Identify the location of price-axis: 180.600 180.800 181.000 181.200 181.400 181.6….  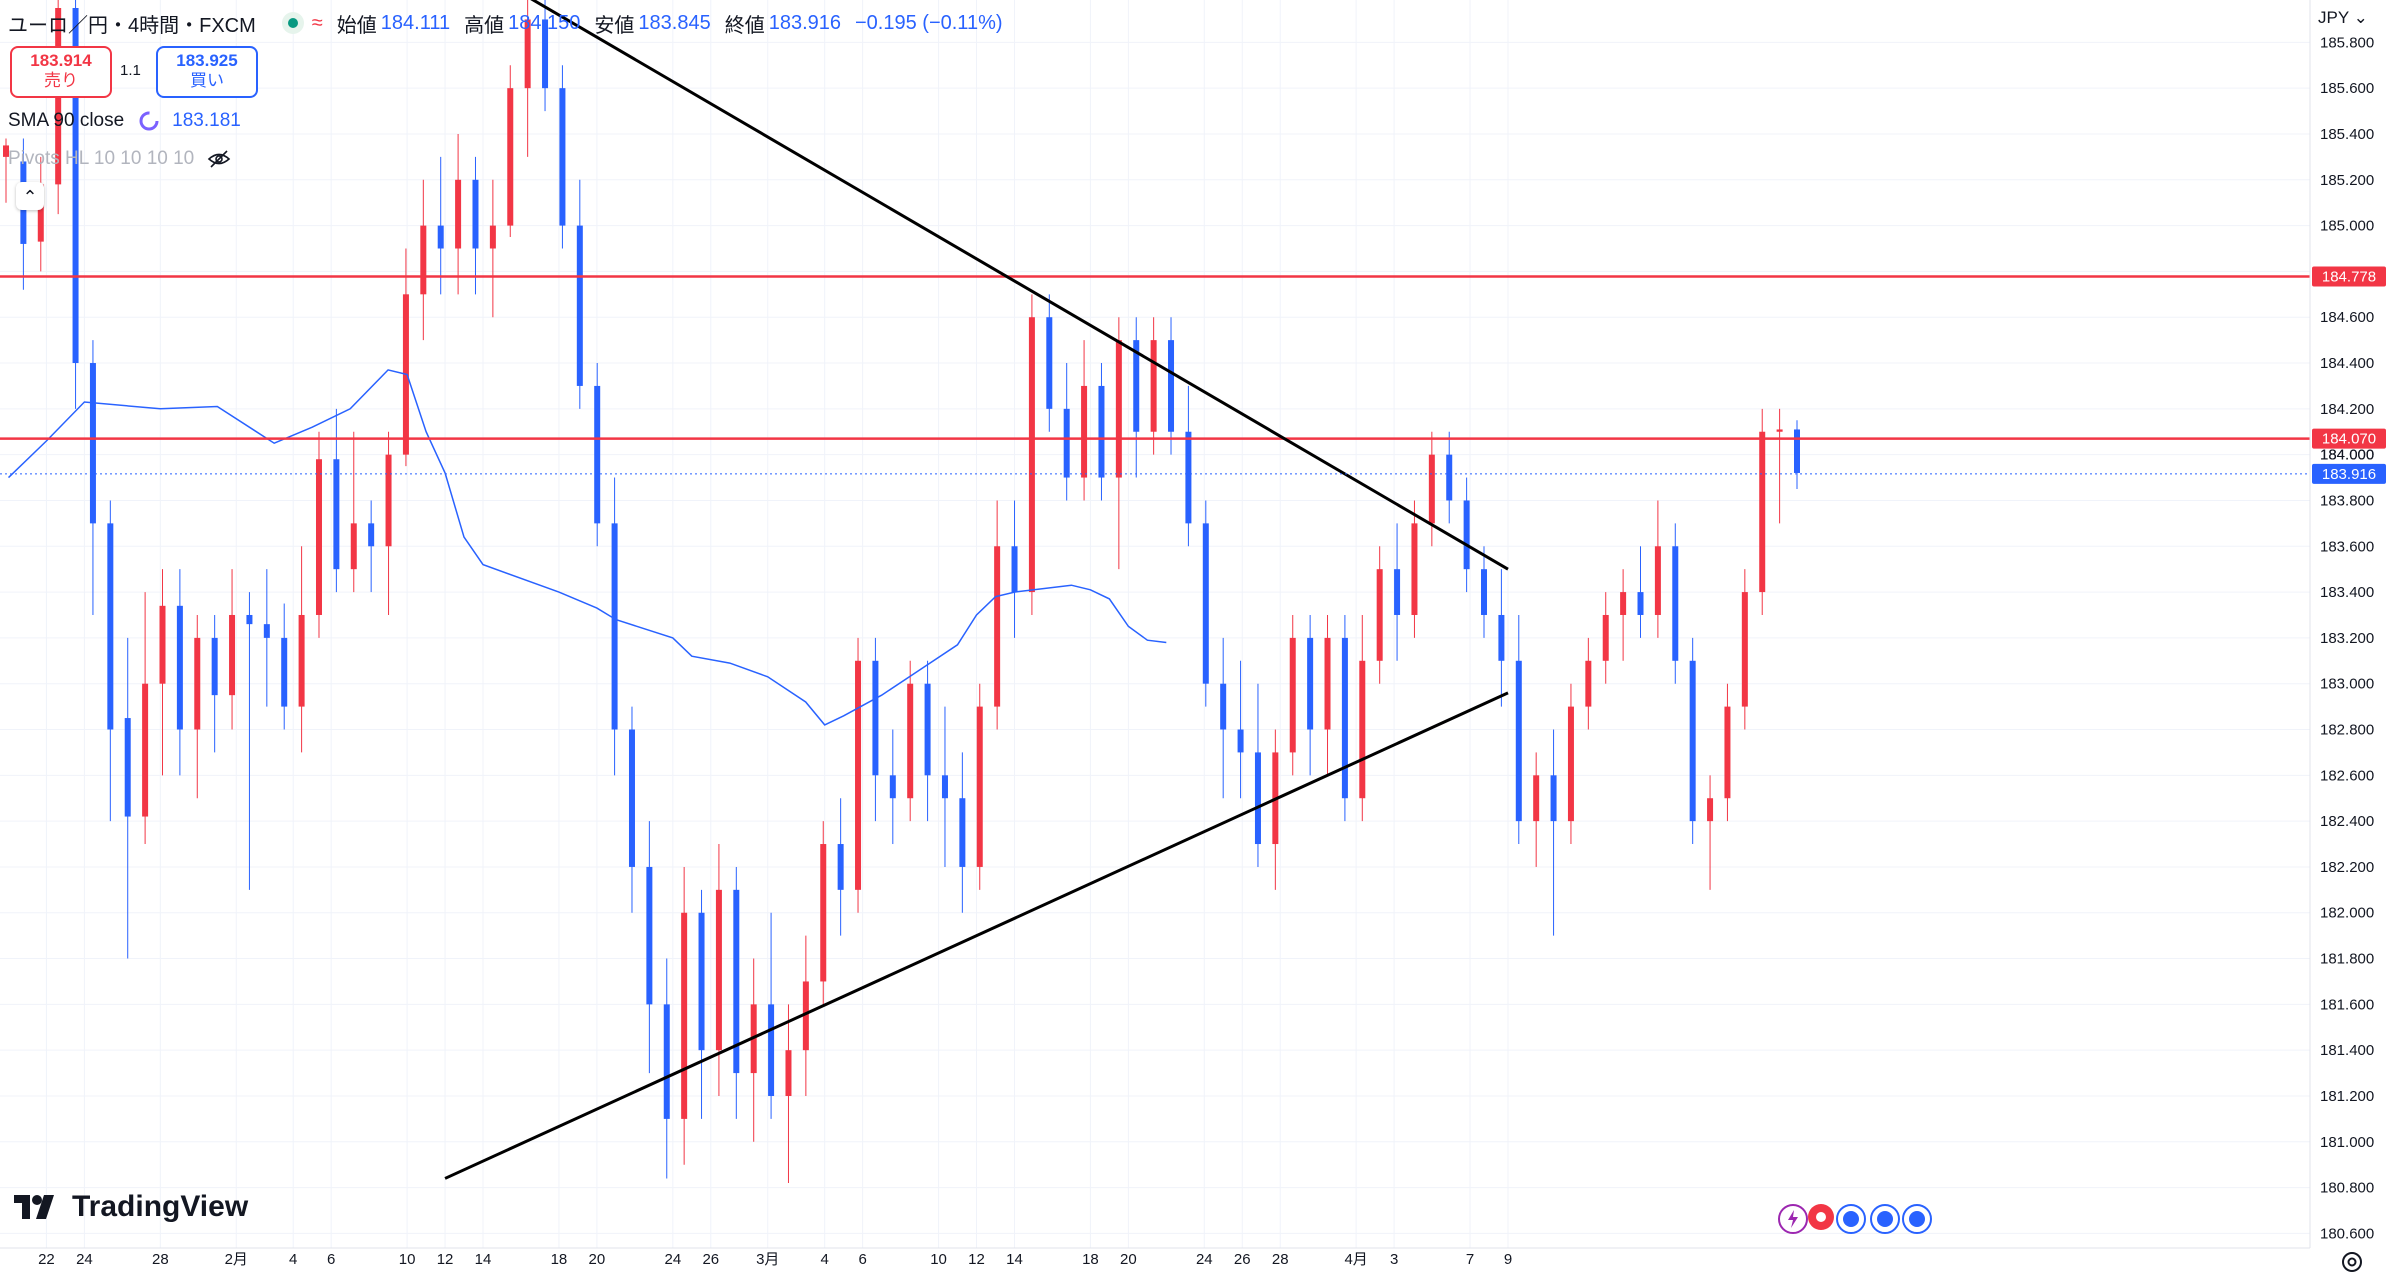
(2347, 638).